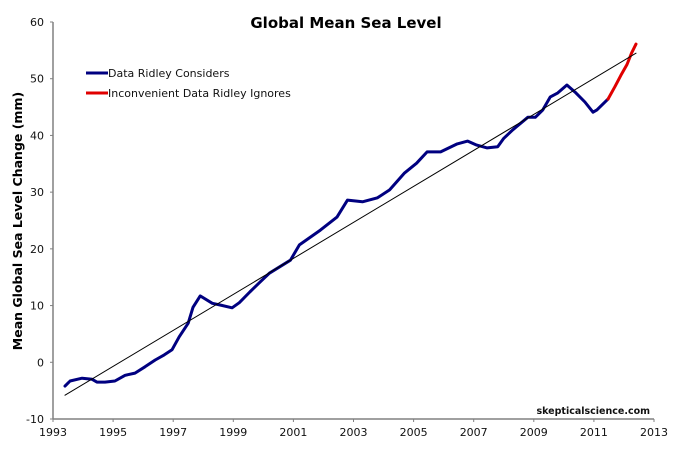  What do you see at coordinates (594, 432) in the screenshot?
I see `x-tick-label: 2011` at bounding box center [594, 432].